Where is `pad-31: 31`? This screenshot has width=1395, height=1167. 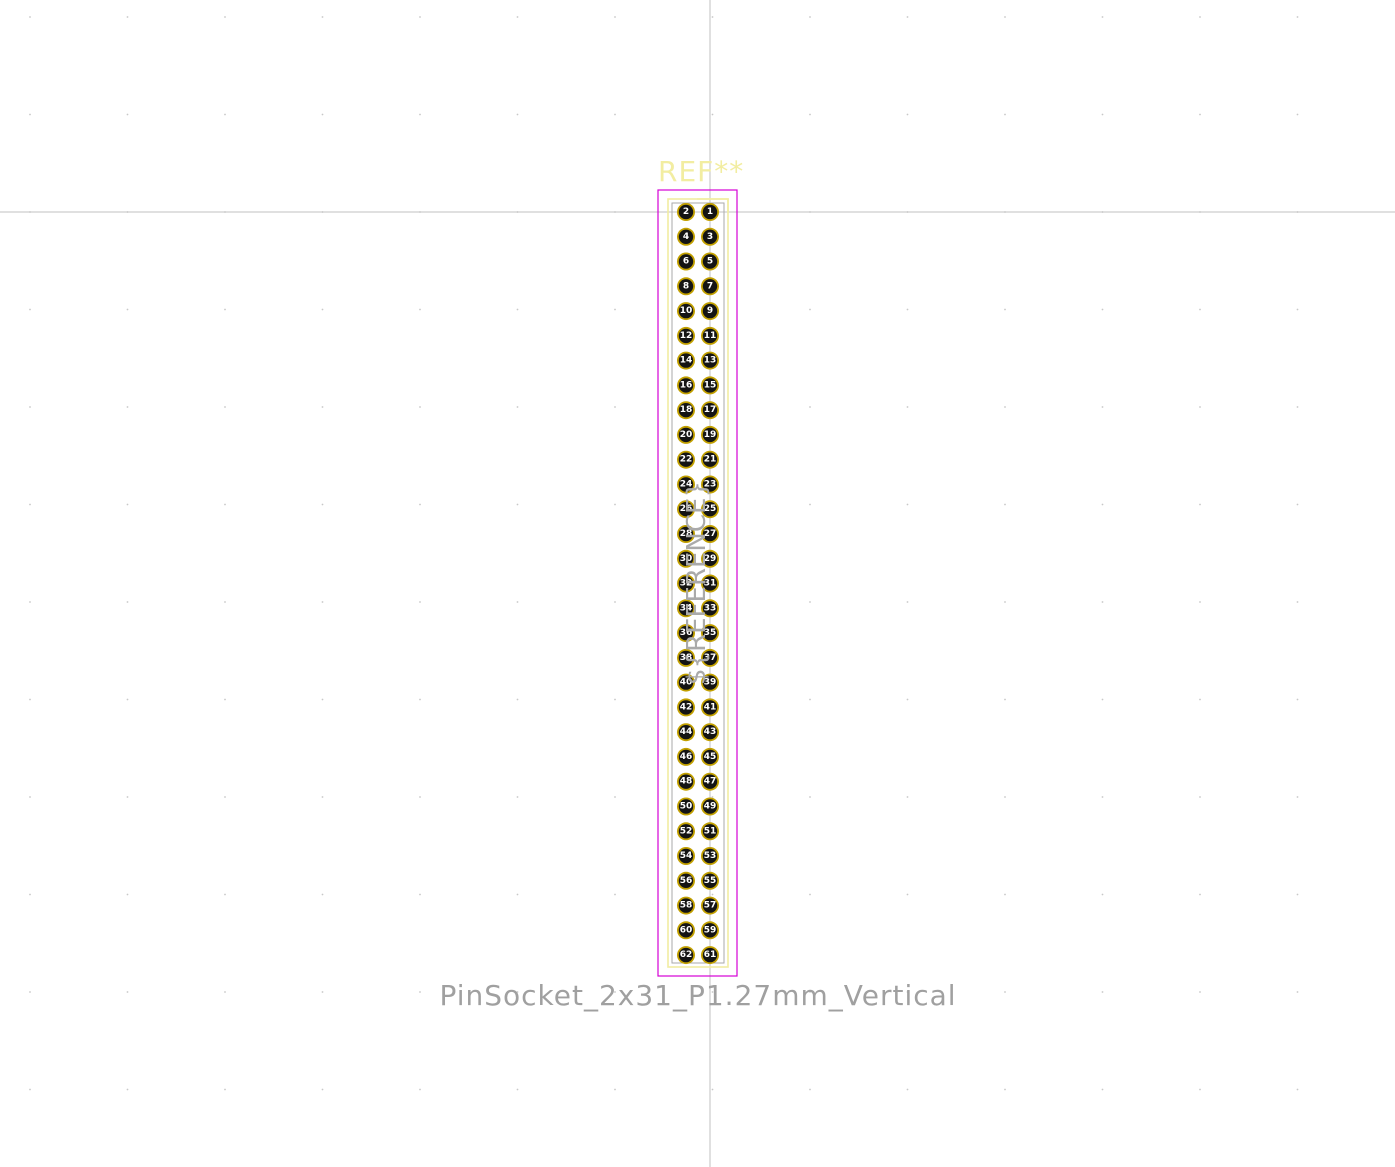 pad-31: 31 is located at coordinates (710, 583).